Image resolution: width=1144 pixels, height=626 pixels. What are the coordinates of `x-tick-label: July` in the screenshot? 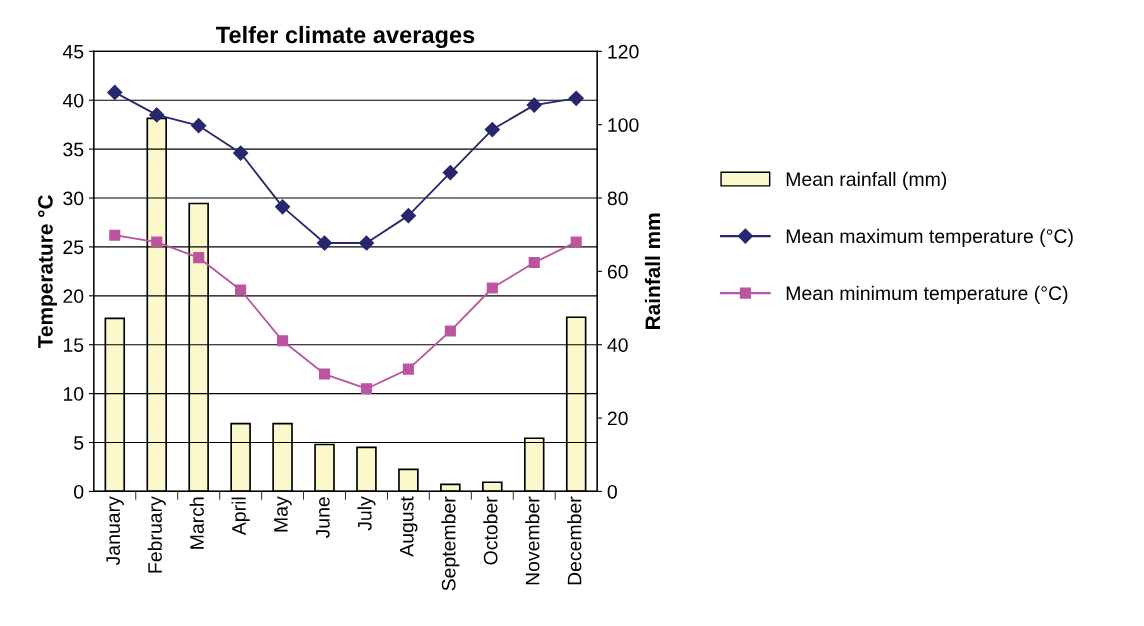 It's located at (366, 513).